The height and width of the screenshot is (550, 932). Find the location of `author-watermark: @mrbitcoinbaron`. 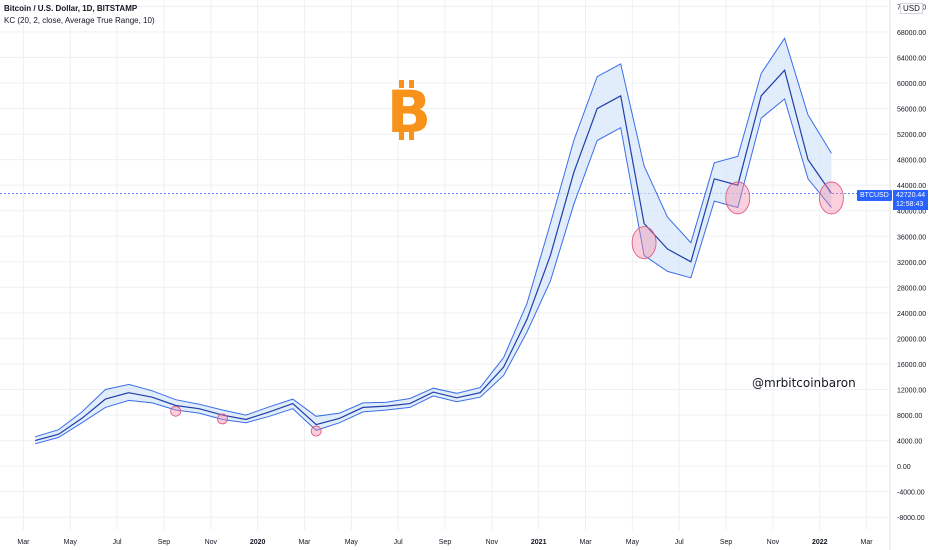

author-watermark: @mrbitcoinbaron is located at coordinates (804, 383).